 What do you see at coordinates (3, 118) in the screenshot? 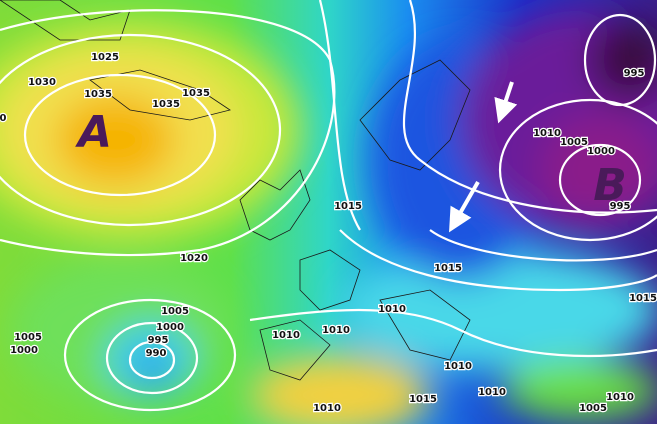
I see `isobar-label: 0` at bounding box center [3, 118].